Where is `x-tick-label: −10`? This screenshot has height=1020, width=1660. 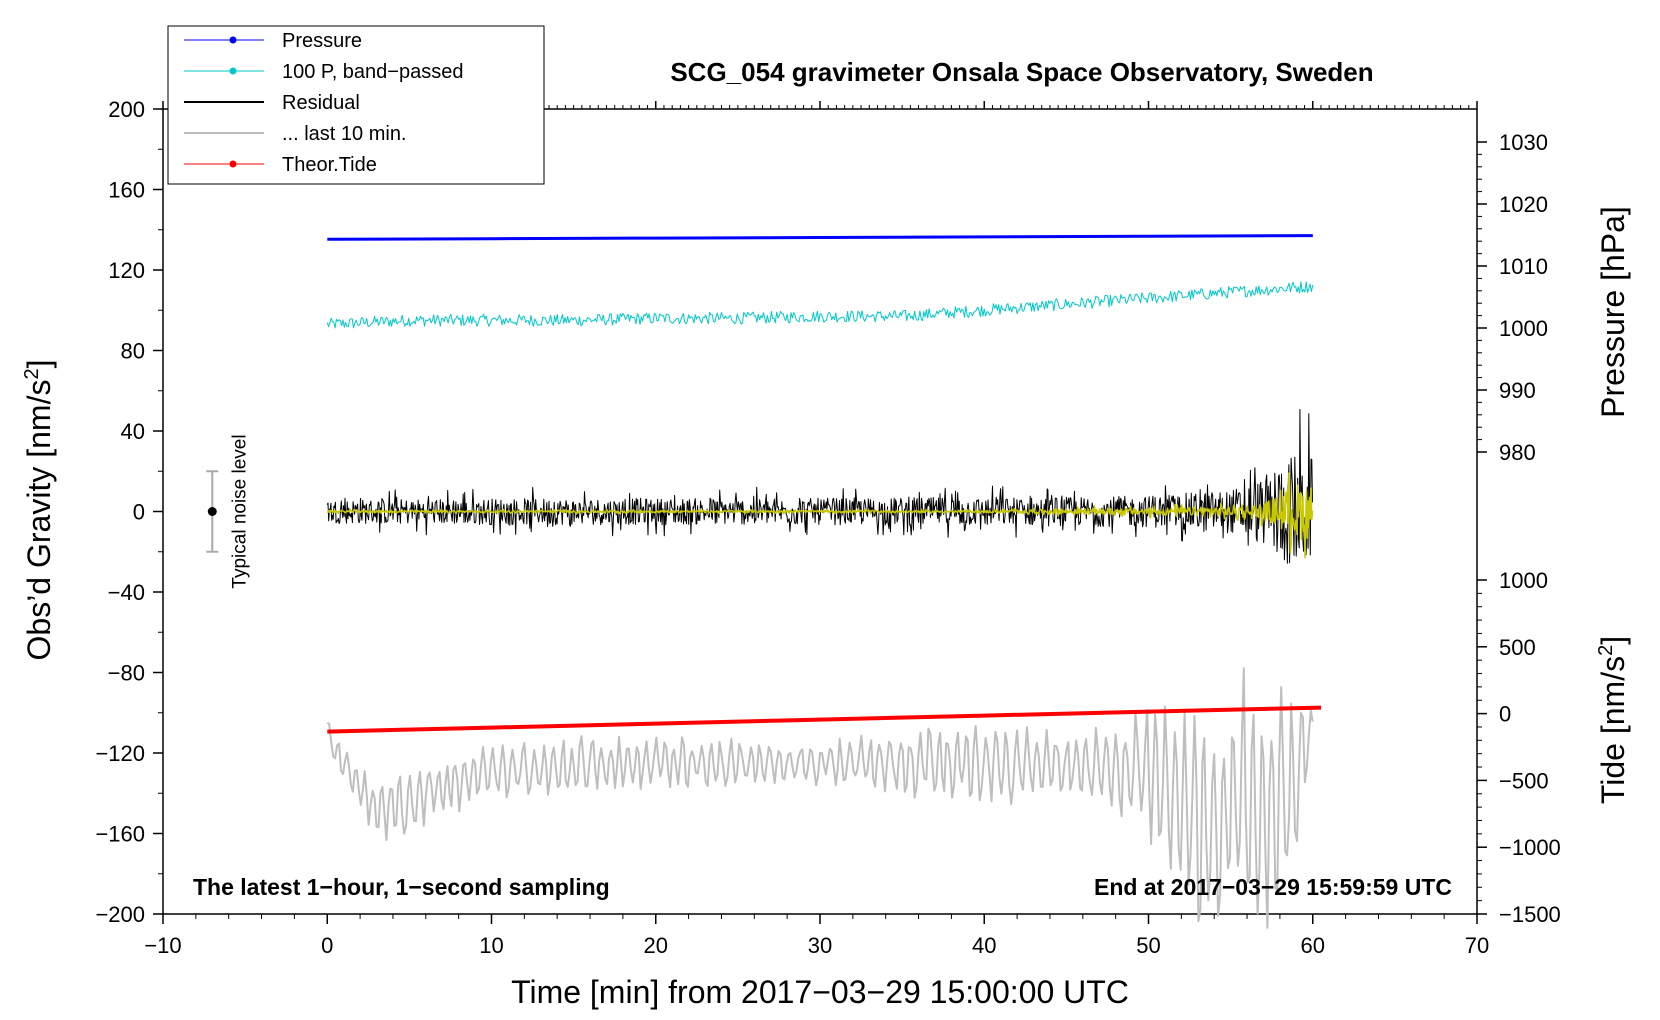
x-tick-label: −10 is located at coordinates (162, 945).